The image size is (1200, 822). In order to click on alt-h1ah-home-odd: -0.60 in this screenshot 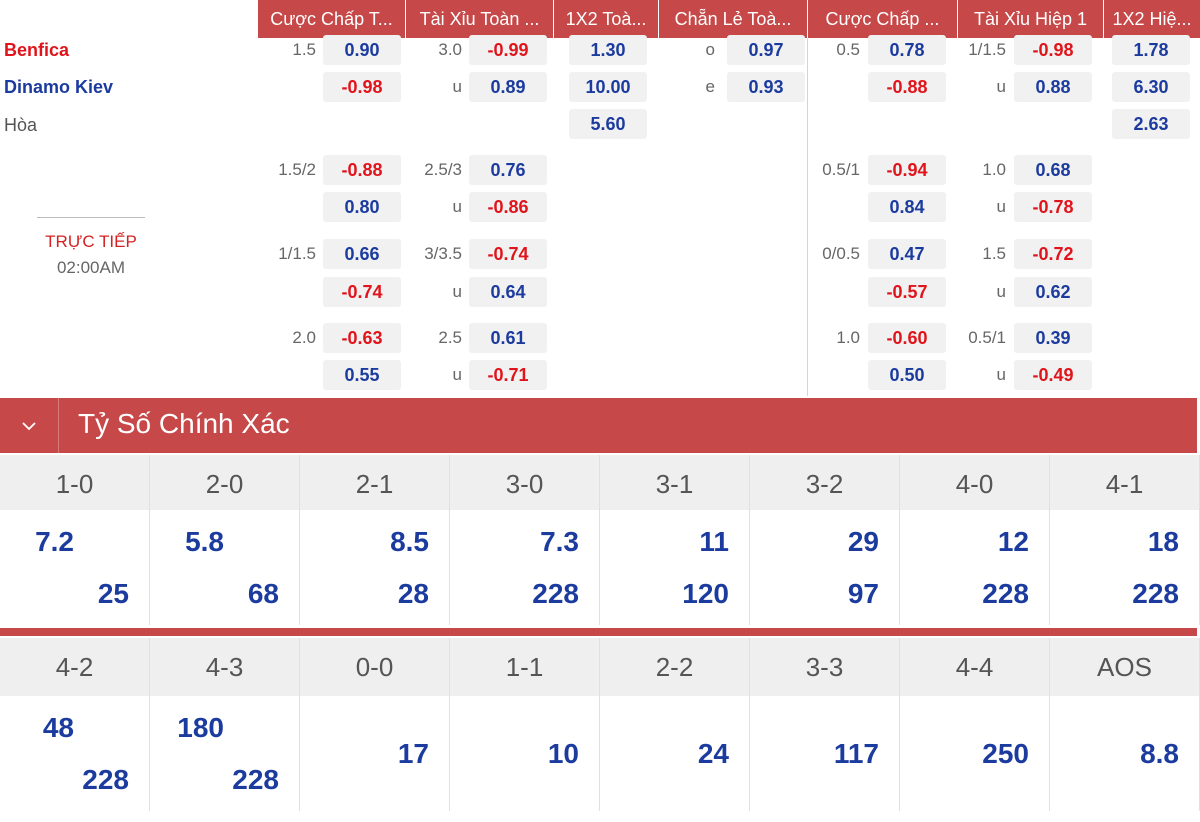, I will do `click(907, 338)`.